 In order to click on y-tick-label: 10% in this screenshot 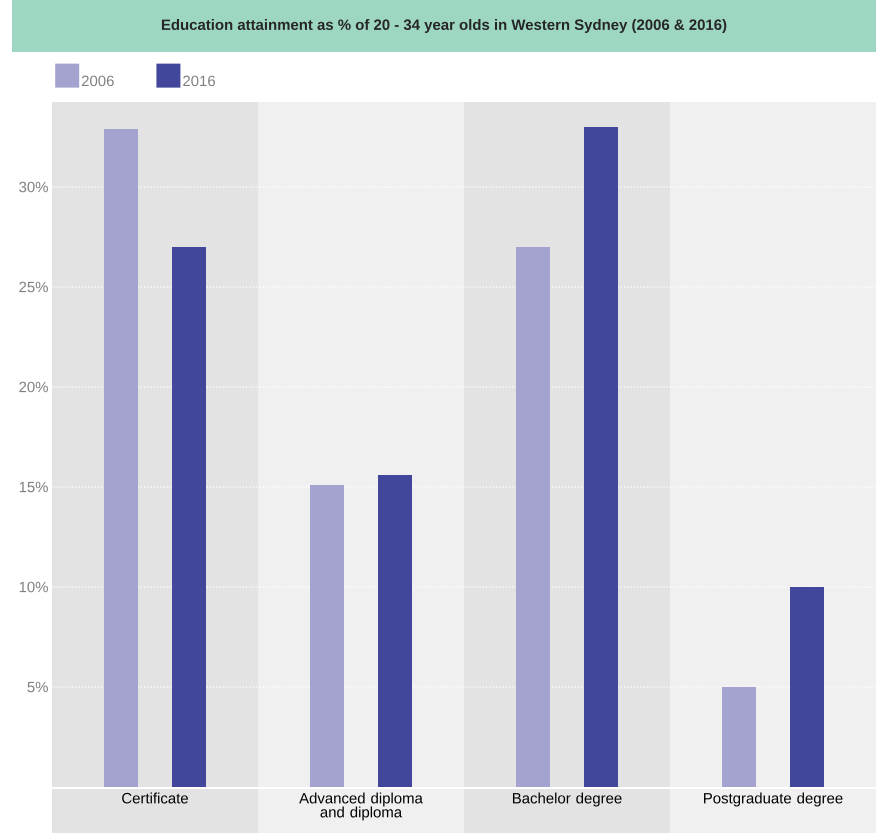, I will do `click(34, 587)`.